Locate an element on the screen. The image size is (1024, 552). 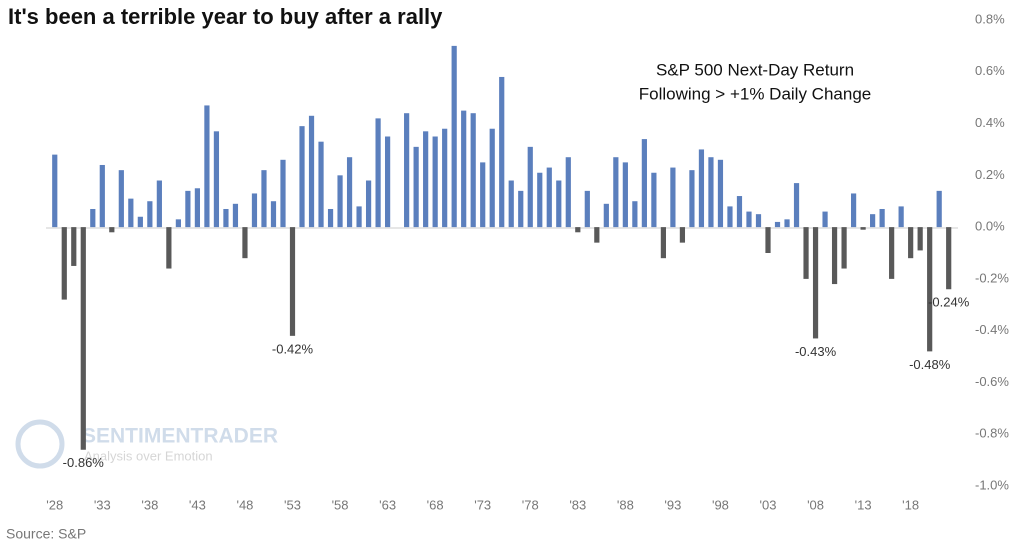
x-tick-label: '38 is located at coordinates (149, 504).